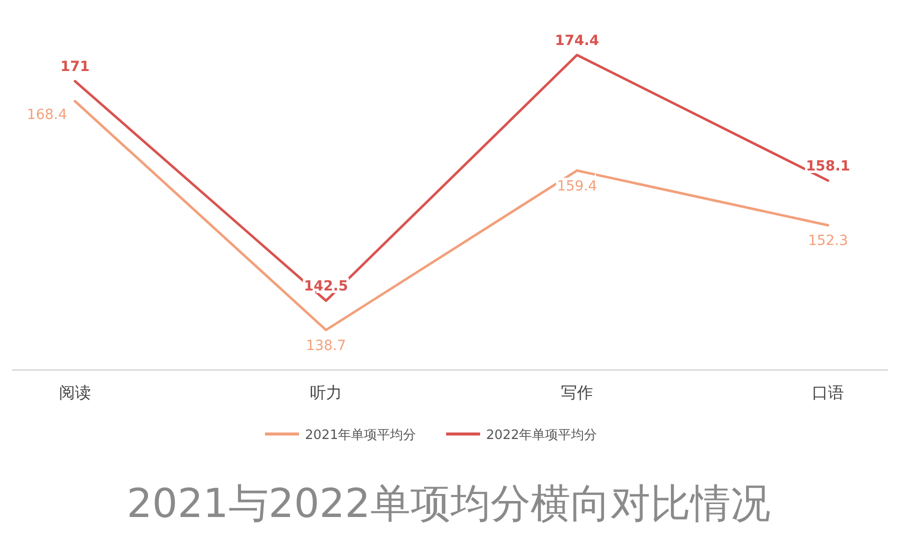 Image resolution: width=897 pixels, height=542 pixels. Describe the element at coordinates (75, 67) in the screenshot. I see `data-label: 171` at that location.